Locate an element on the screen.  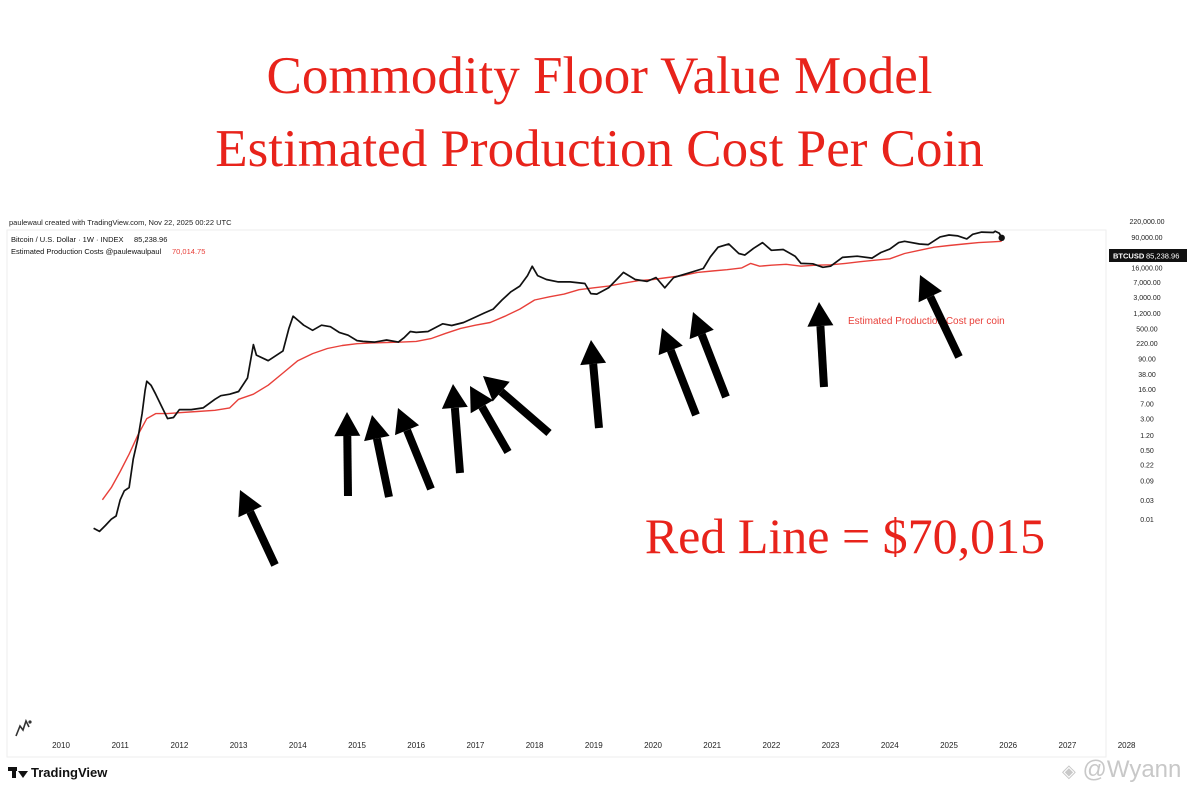
x-tick-label: 2026 is located at coordinates (1008, 745).